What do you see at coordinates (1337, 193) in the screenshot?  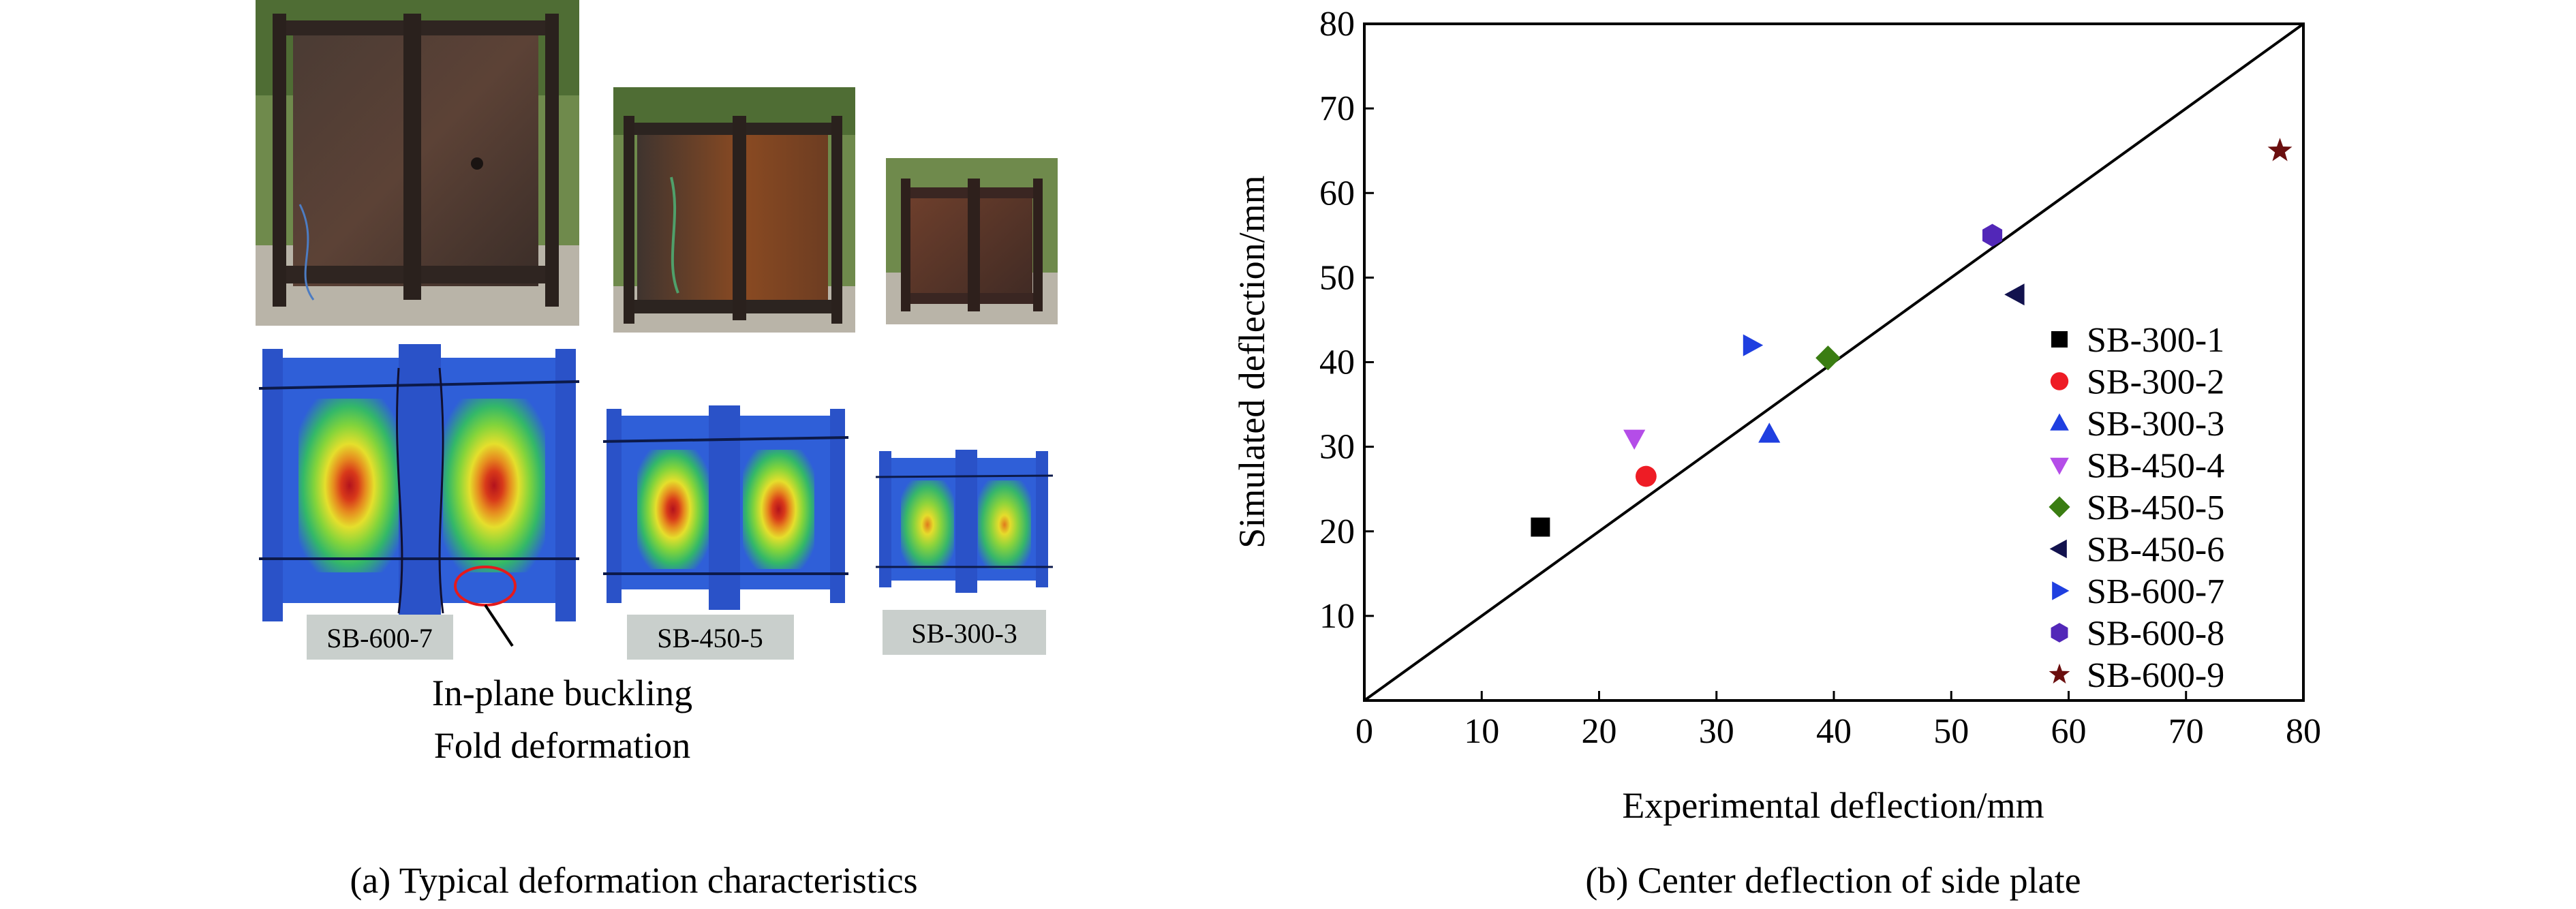 I see `y-tick-label: 60` at bounding box center [1337, 193].